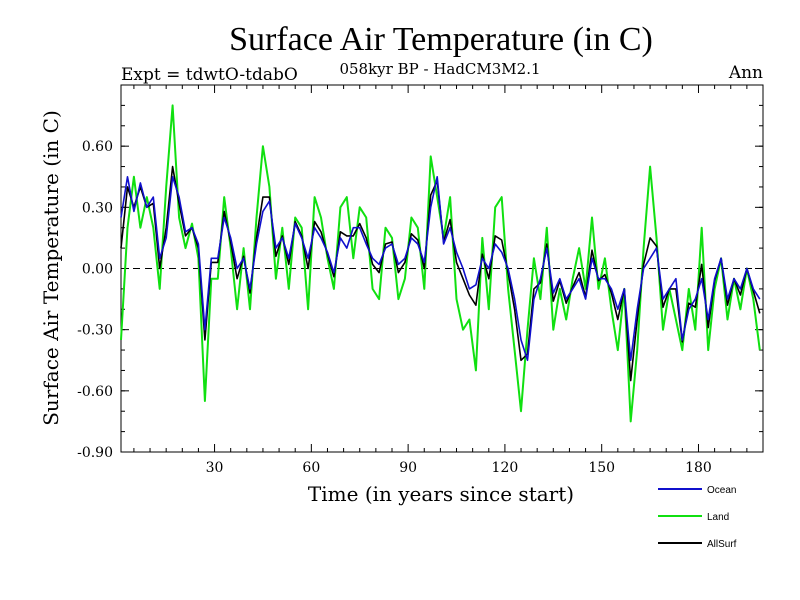  Describe the element at coordinates (745, 73) in the screenshot. I see `period-label: Ann` at that location.